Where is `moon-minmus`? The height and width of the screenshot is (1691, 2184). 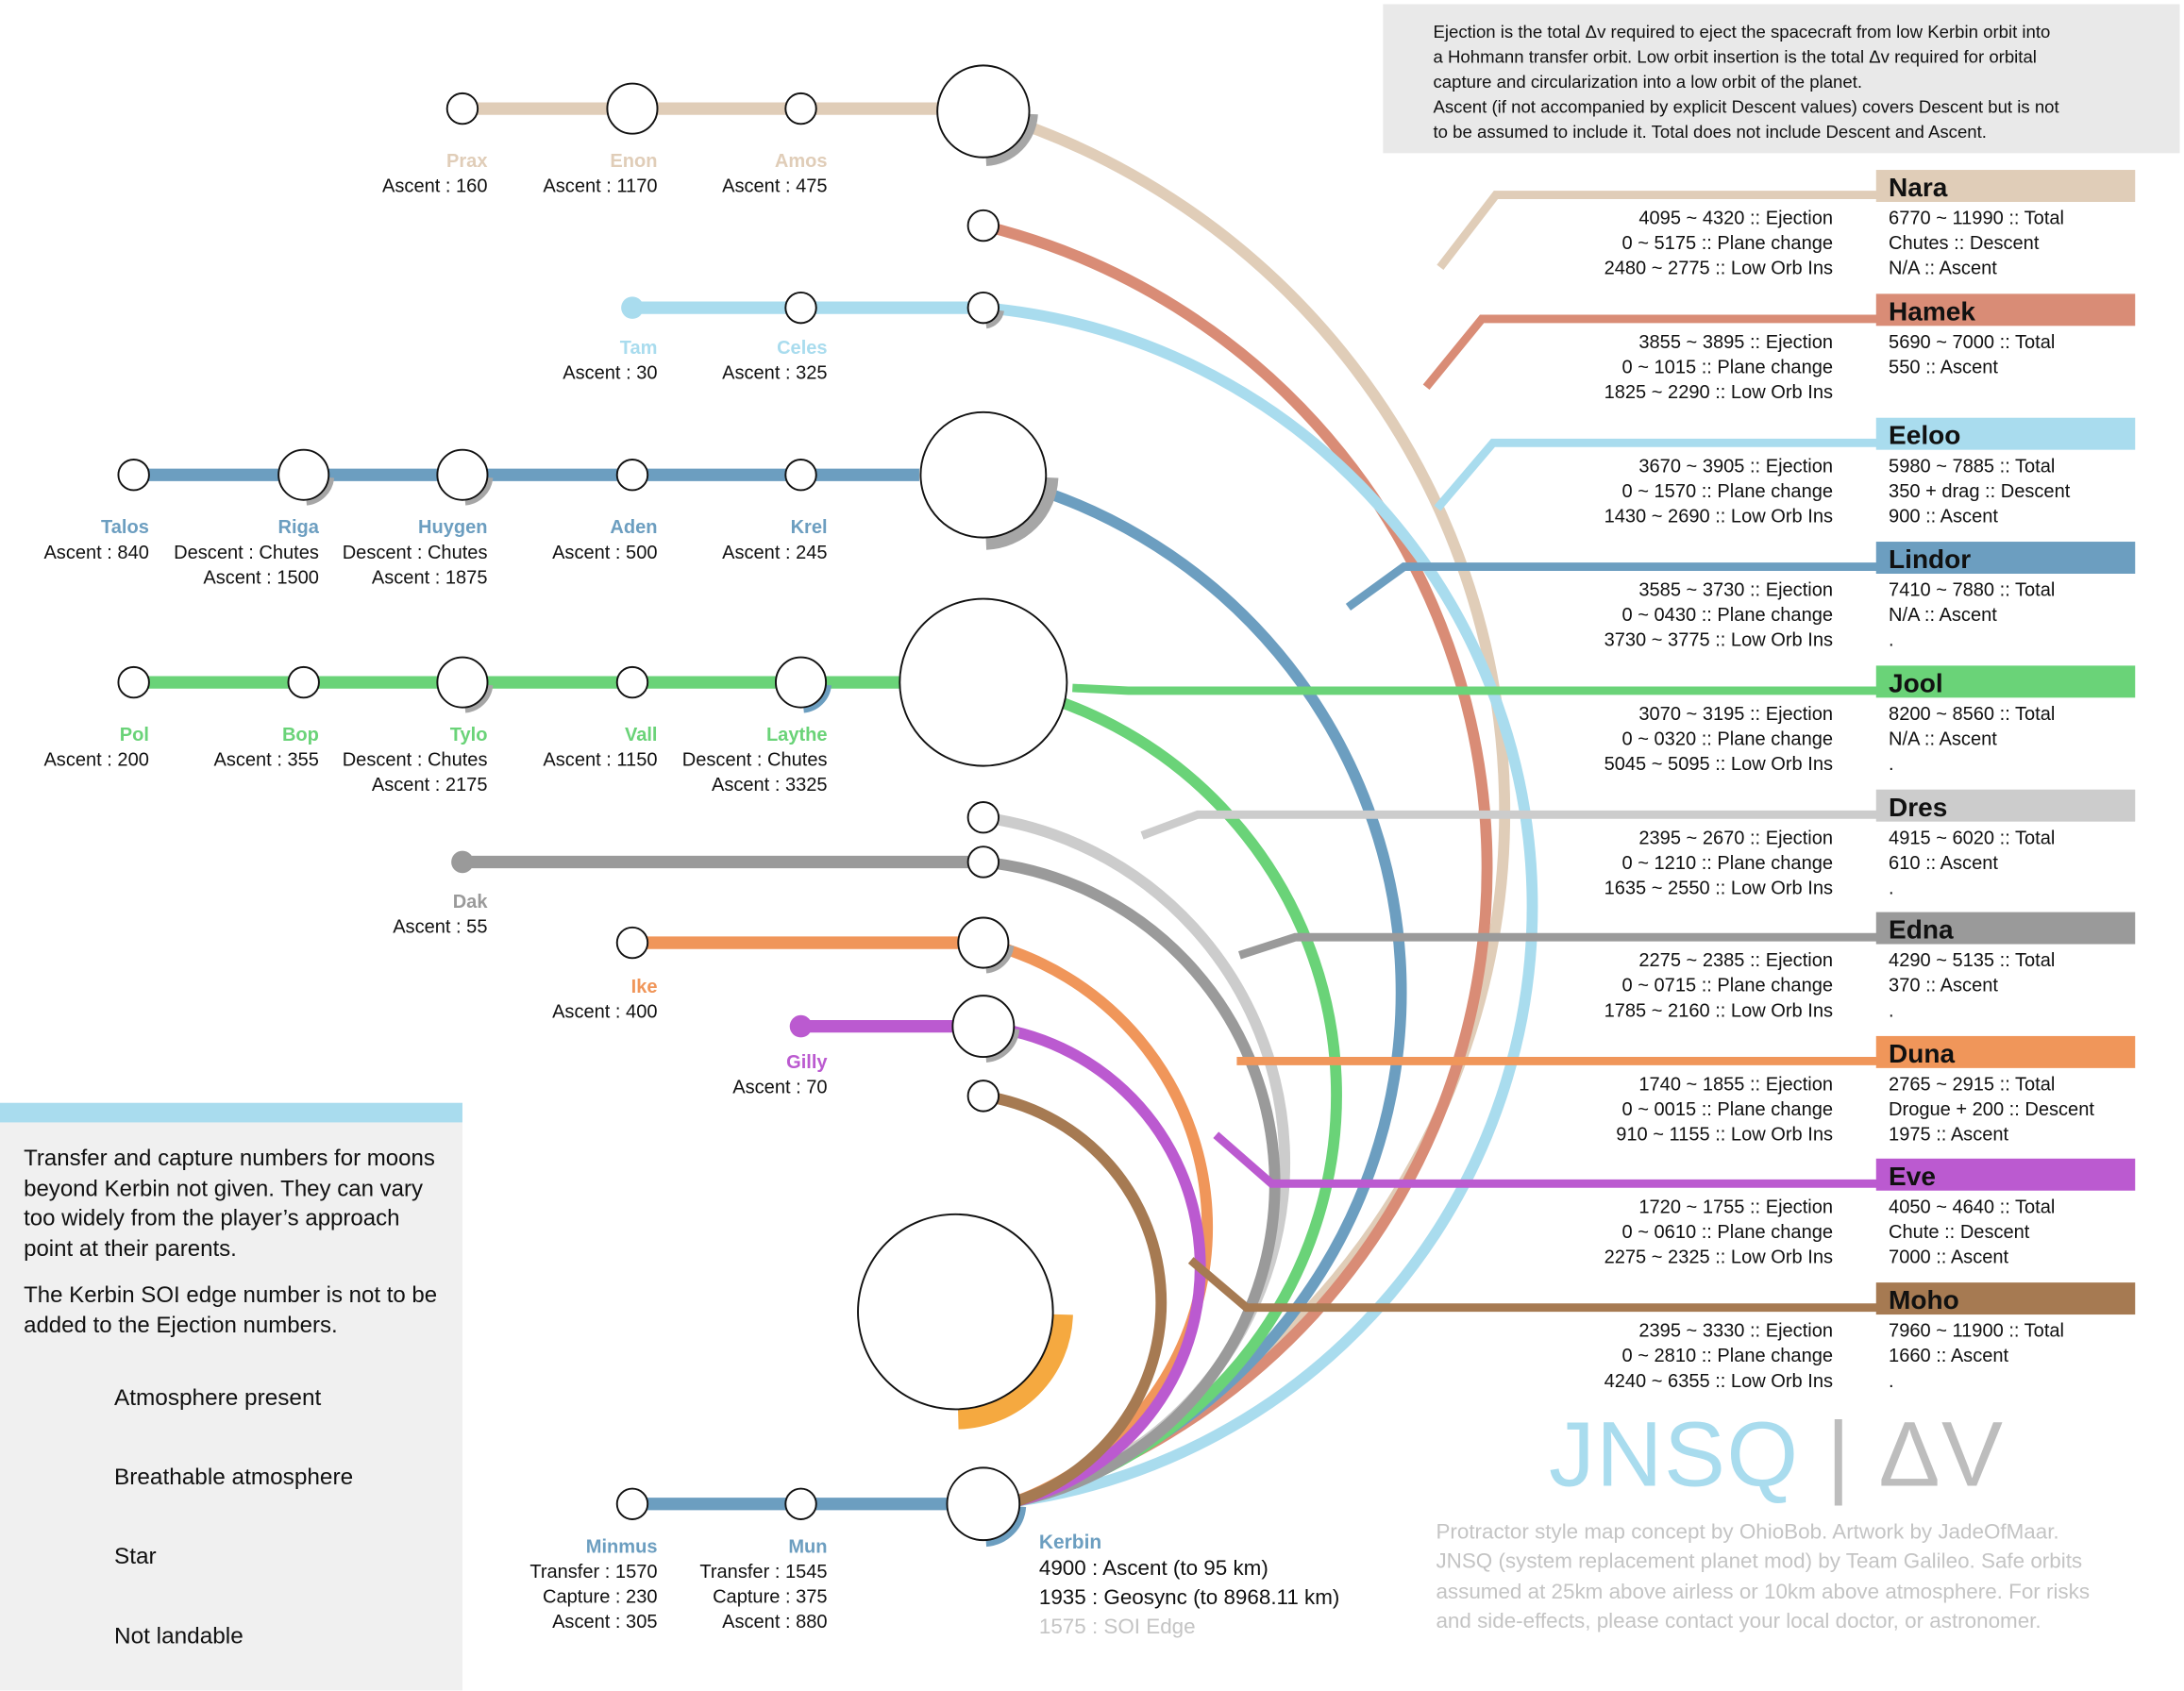 moon-minmus is located at coordinates (632, 1504).